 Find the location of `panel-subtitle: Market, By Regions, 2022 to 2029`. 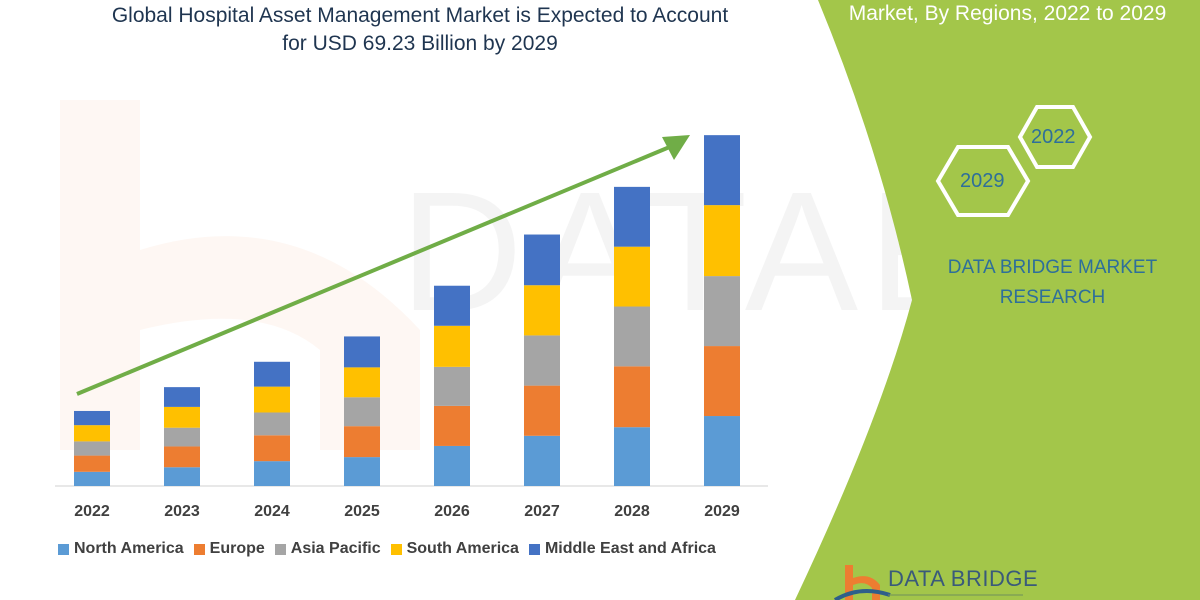

panel-subtitle: Market, By Regions, 2022 to 2029 is located at coordinates (1007, 13).